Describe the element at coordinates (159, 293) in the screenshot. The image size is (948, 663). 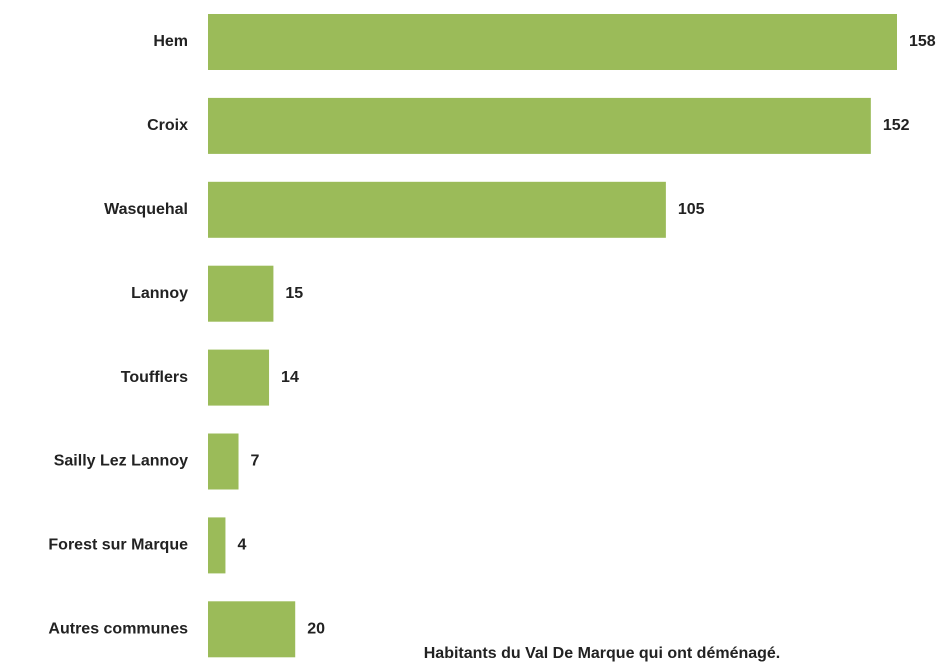
I see `category-label: Lannoy` at that location.